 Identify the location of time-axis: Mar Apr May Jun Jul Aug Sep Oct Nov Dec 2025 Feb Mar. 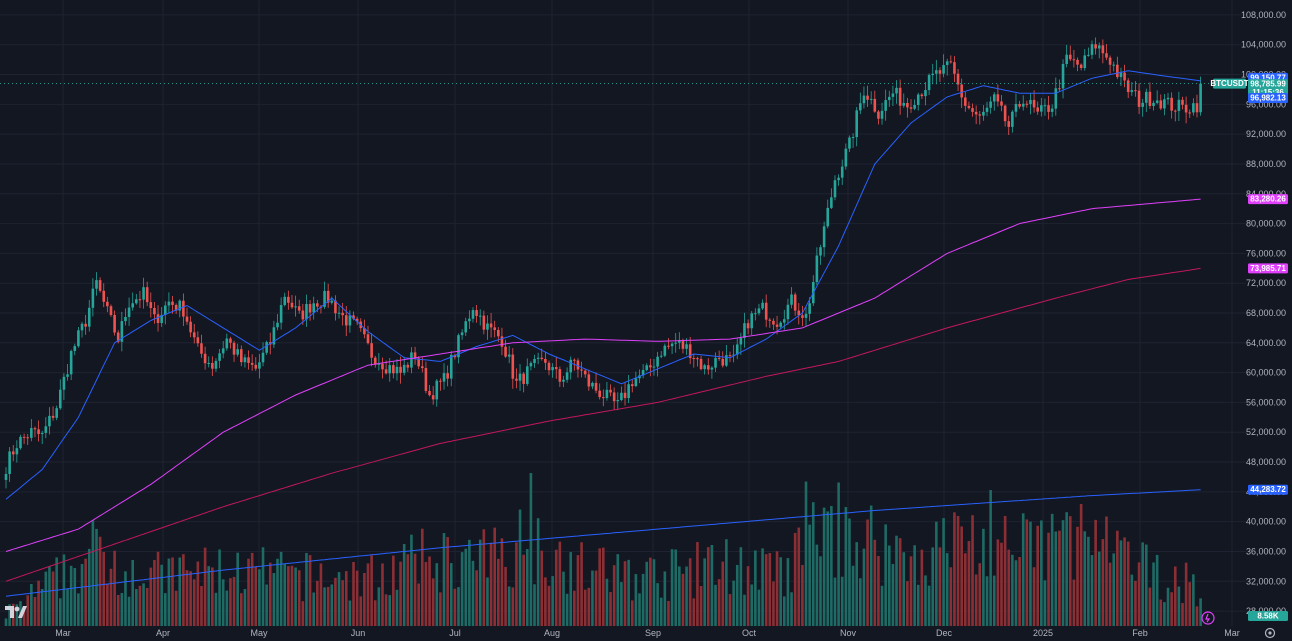
(647, 633).